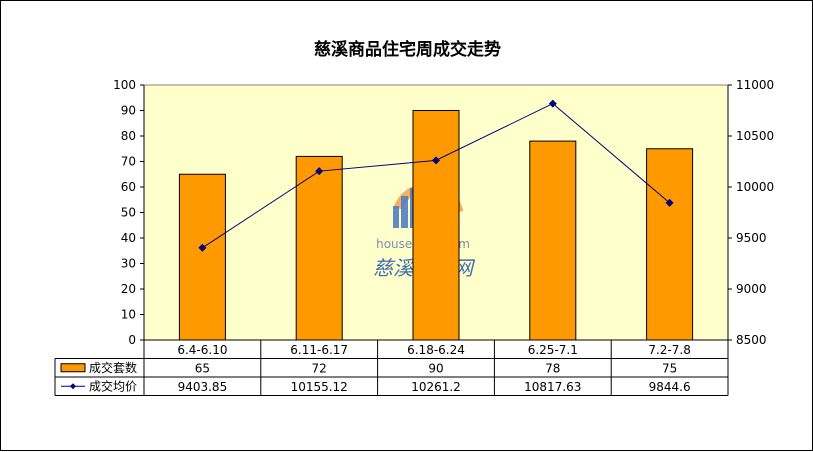 This screenshot has width=813, height=452. I want to click on right-axis: 8500 9000 9500 10000 10500 11000, so click(750, 212).